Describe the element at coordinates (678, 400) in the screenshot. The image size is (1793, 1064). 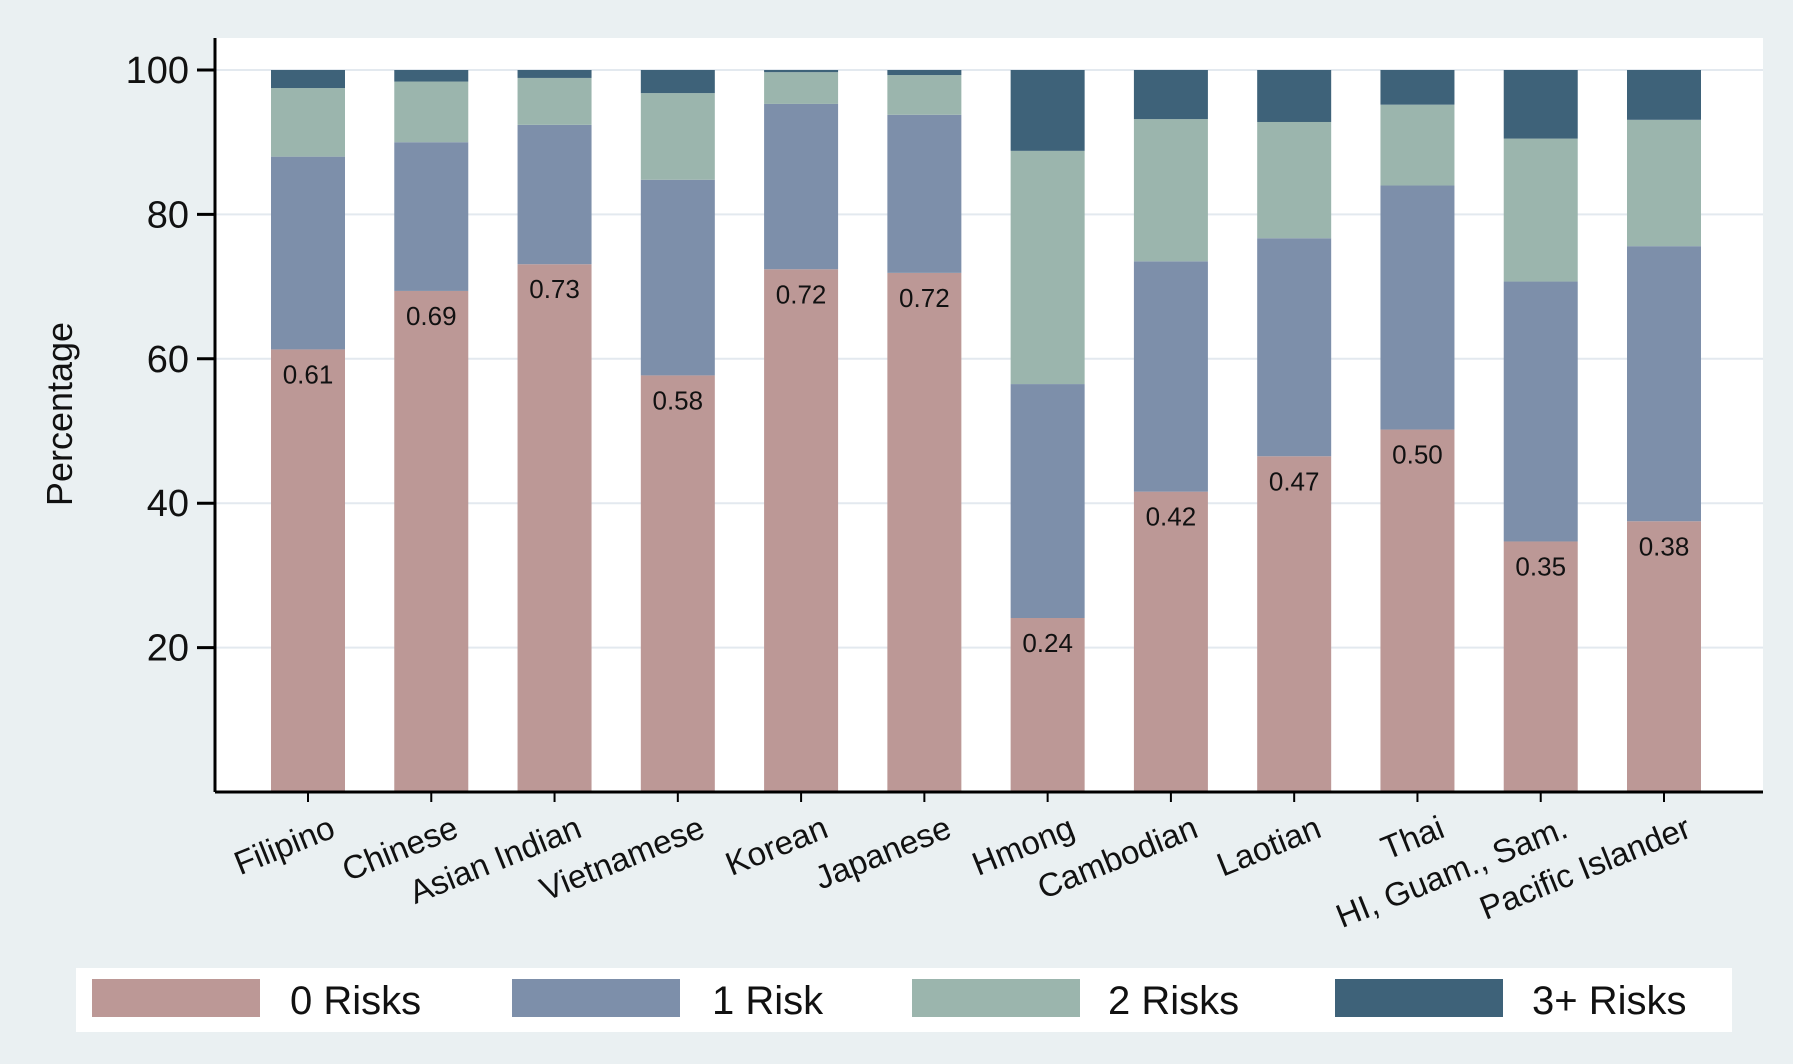
I see `data-label: 0.58` at that location.